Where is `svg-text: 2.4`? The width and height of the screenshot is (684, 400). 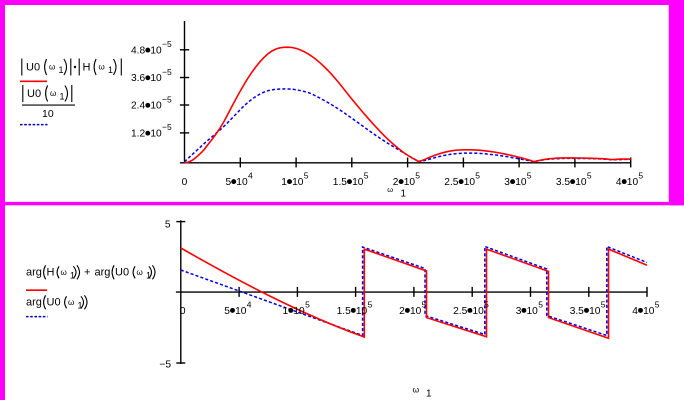
svg-text: 2.4 is located at coordinates (138, 106).